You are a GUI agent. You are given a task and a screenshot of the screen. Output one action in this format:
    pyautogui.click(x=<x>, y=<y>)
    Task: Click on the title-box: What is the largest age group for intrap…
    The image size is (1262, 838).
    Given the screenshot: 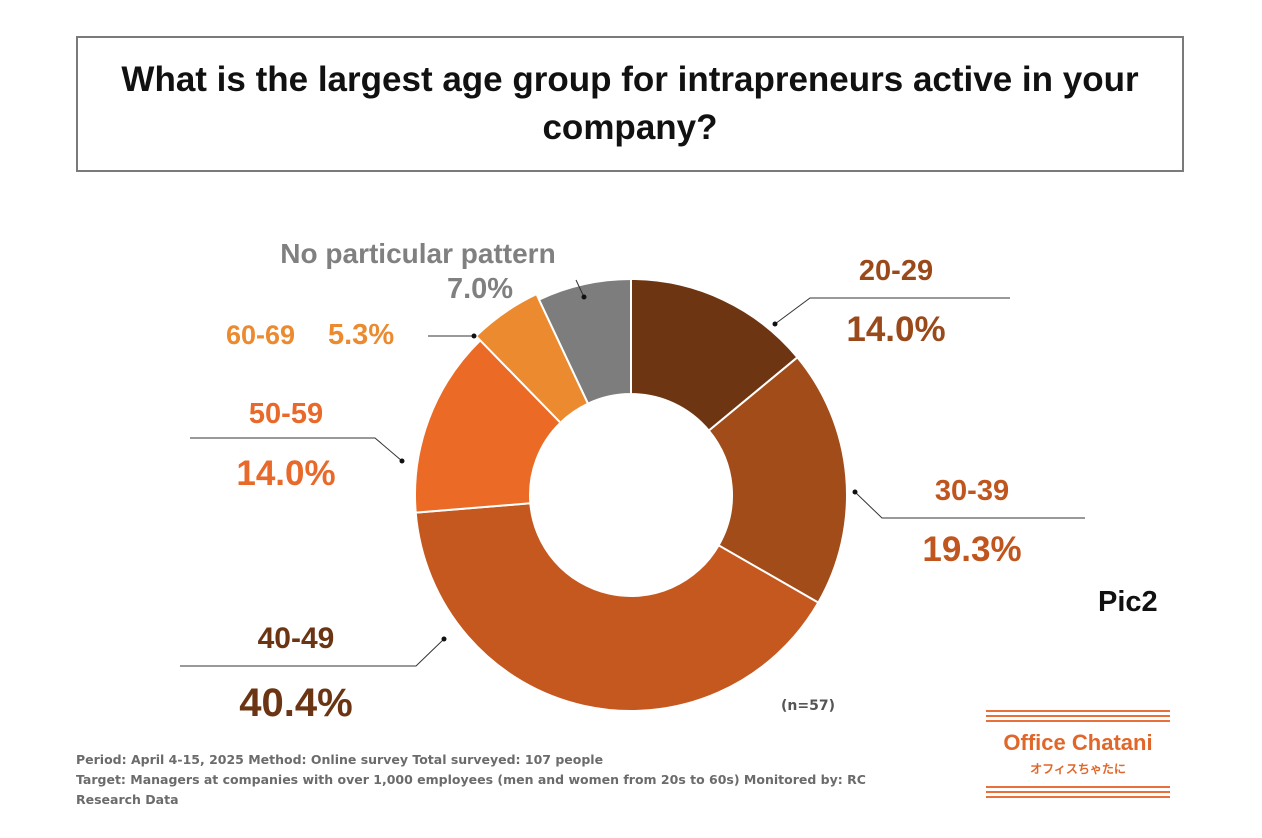 What is the action you would take?
    pyautogui.click(x=630, y=104)
    